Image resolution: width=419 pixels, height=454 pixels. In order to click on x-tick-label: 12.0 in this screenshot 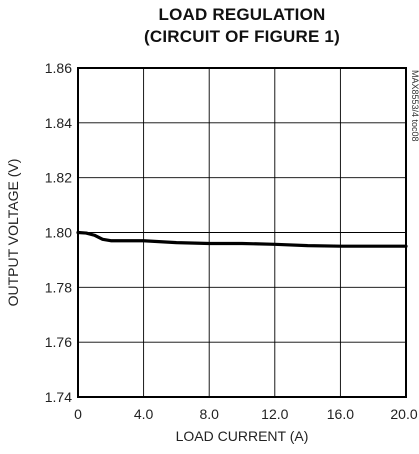, I will do `click(274, 414)`.